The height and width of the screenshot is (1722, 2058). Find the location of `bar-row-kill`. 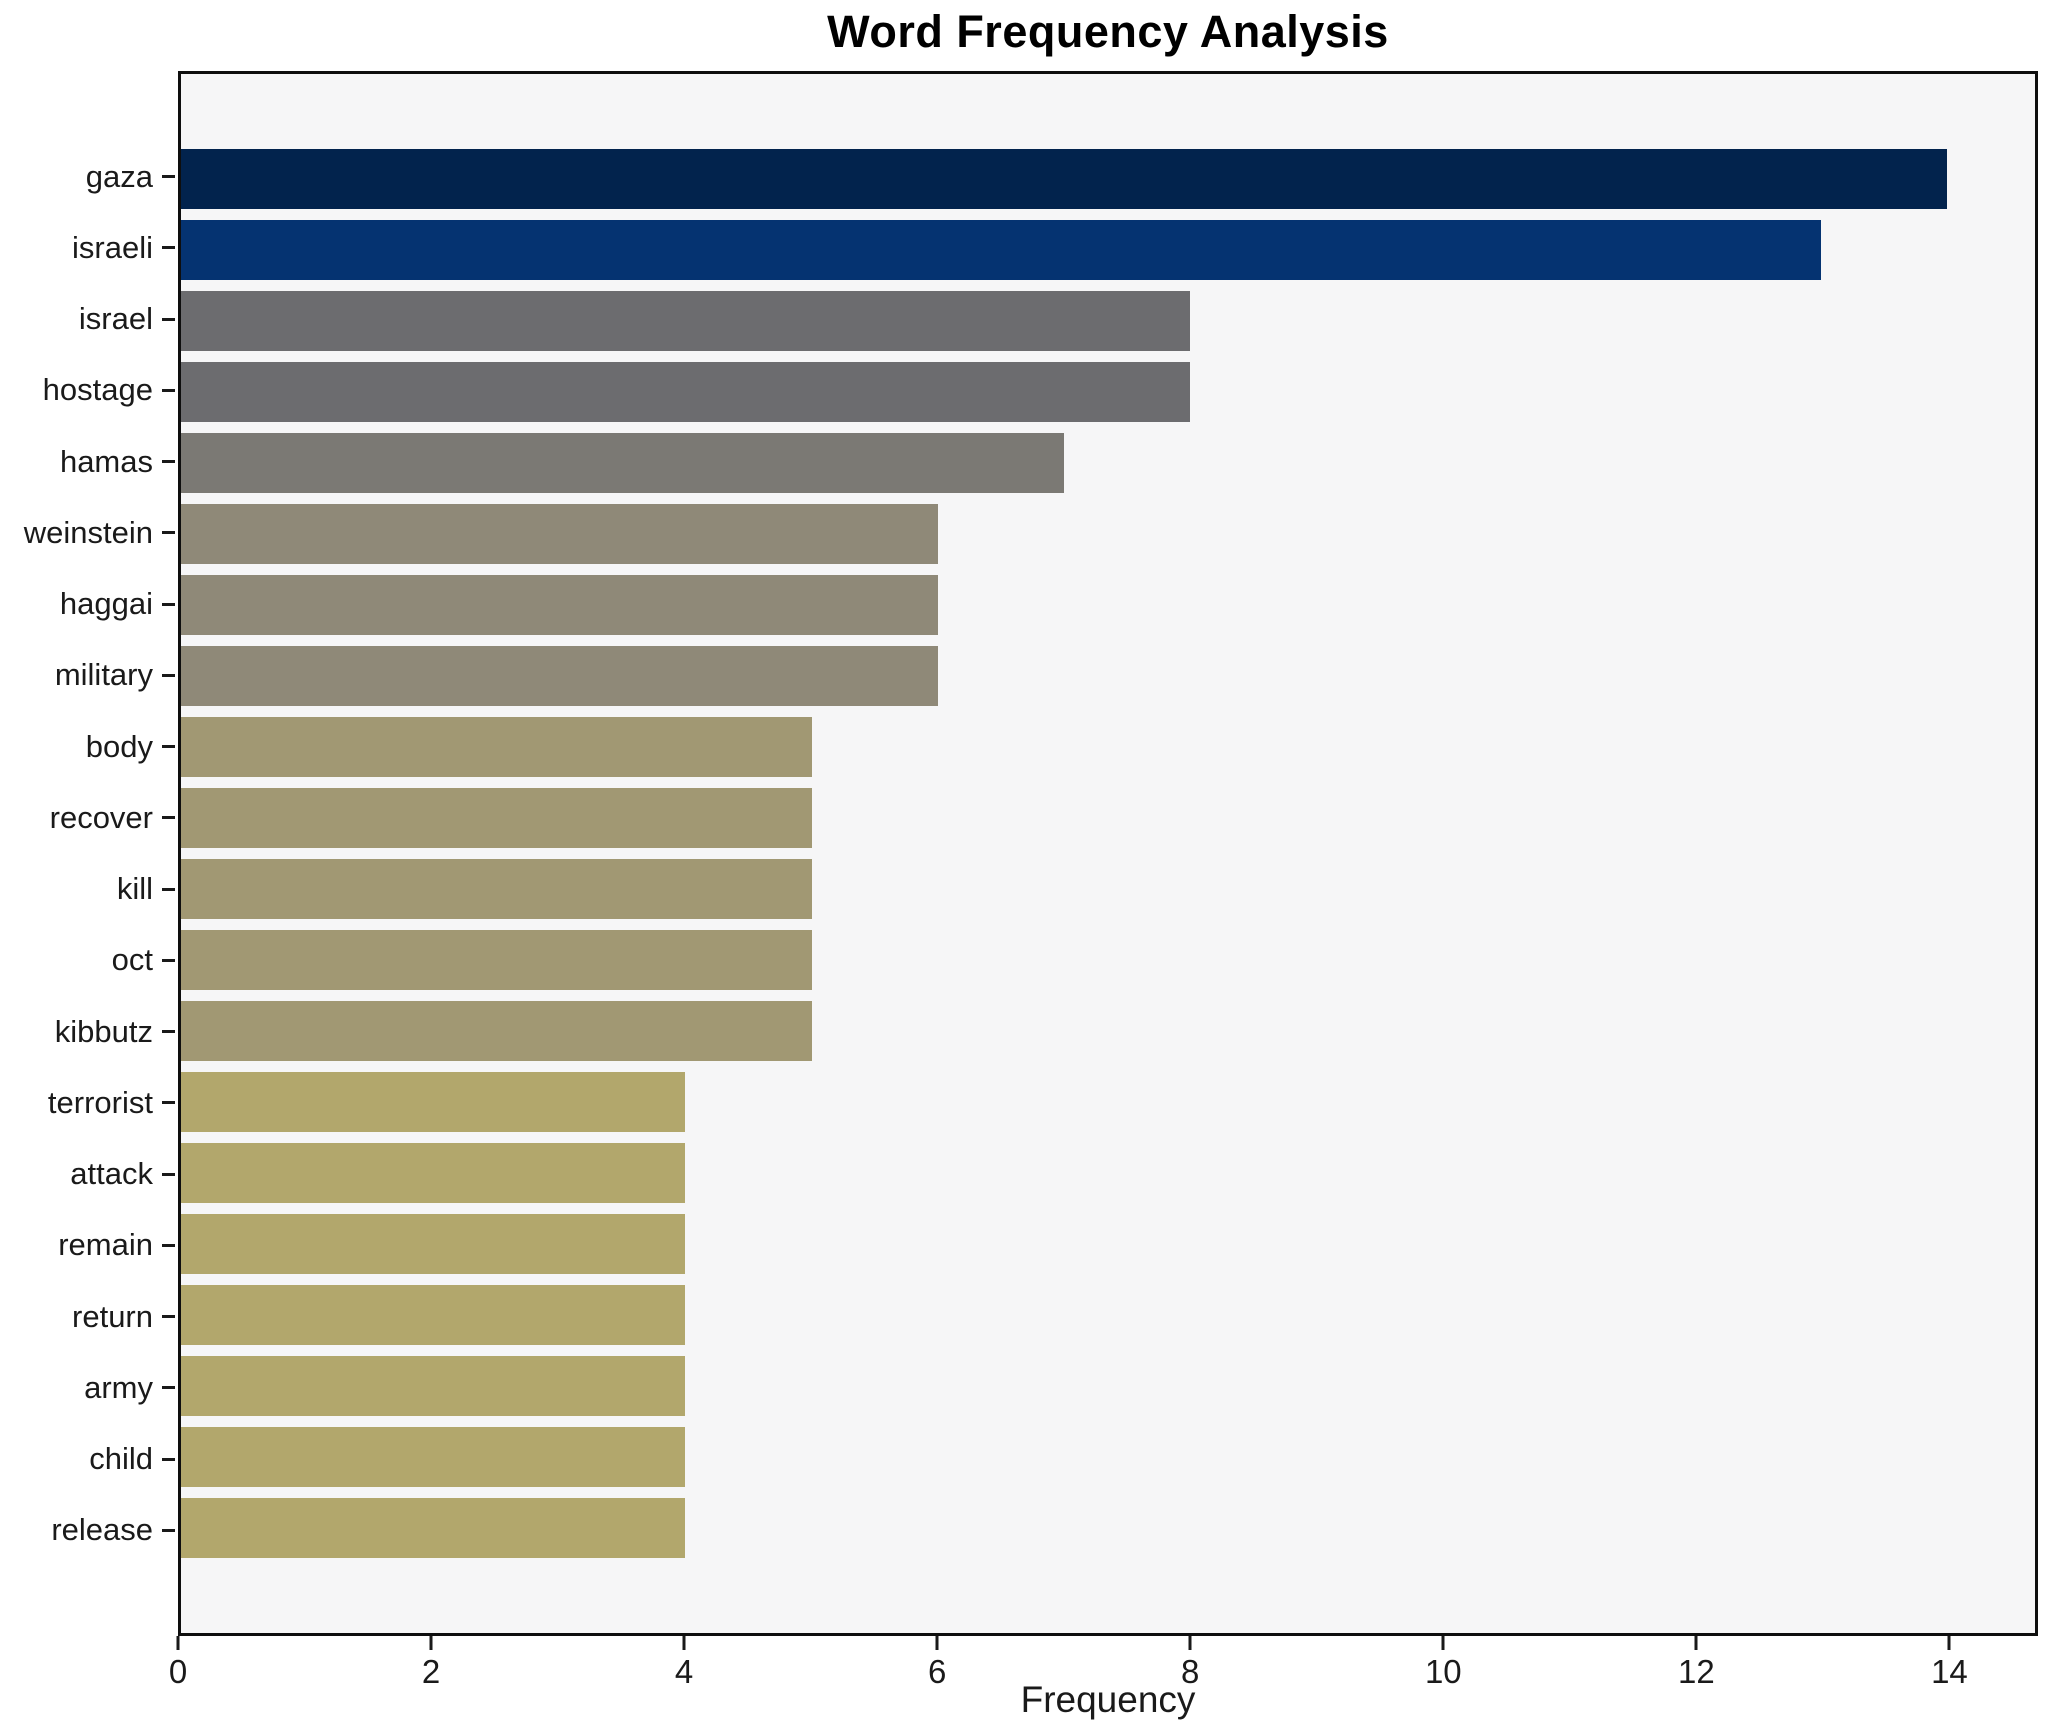

bar-row-kill is located at coordinates (1108, 889).